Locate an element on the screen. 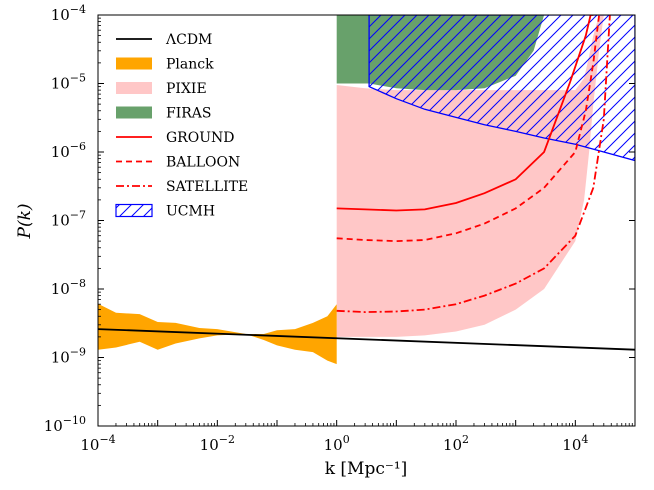 This screenshot has width=654, height=490. x-tick-exp: 0 is located at coordinates (346, 439).